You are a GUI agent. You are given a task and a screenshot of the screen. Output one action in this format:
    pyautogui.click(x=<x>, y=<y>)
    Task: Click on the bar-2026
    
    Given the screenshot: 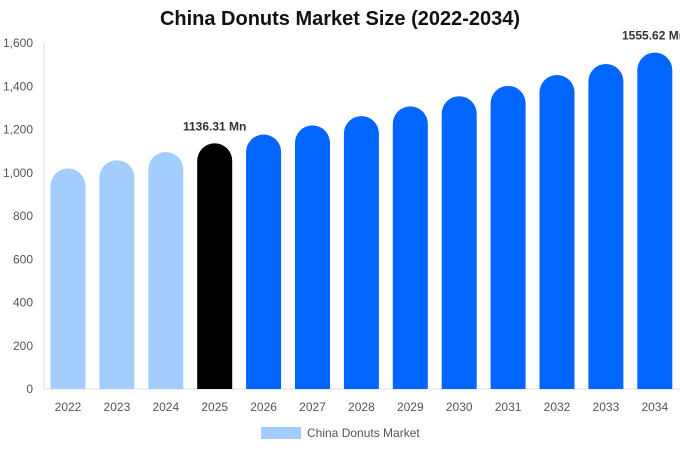 What is the action you would take?
    pyautogui.click(x=264, y=261)
    